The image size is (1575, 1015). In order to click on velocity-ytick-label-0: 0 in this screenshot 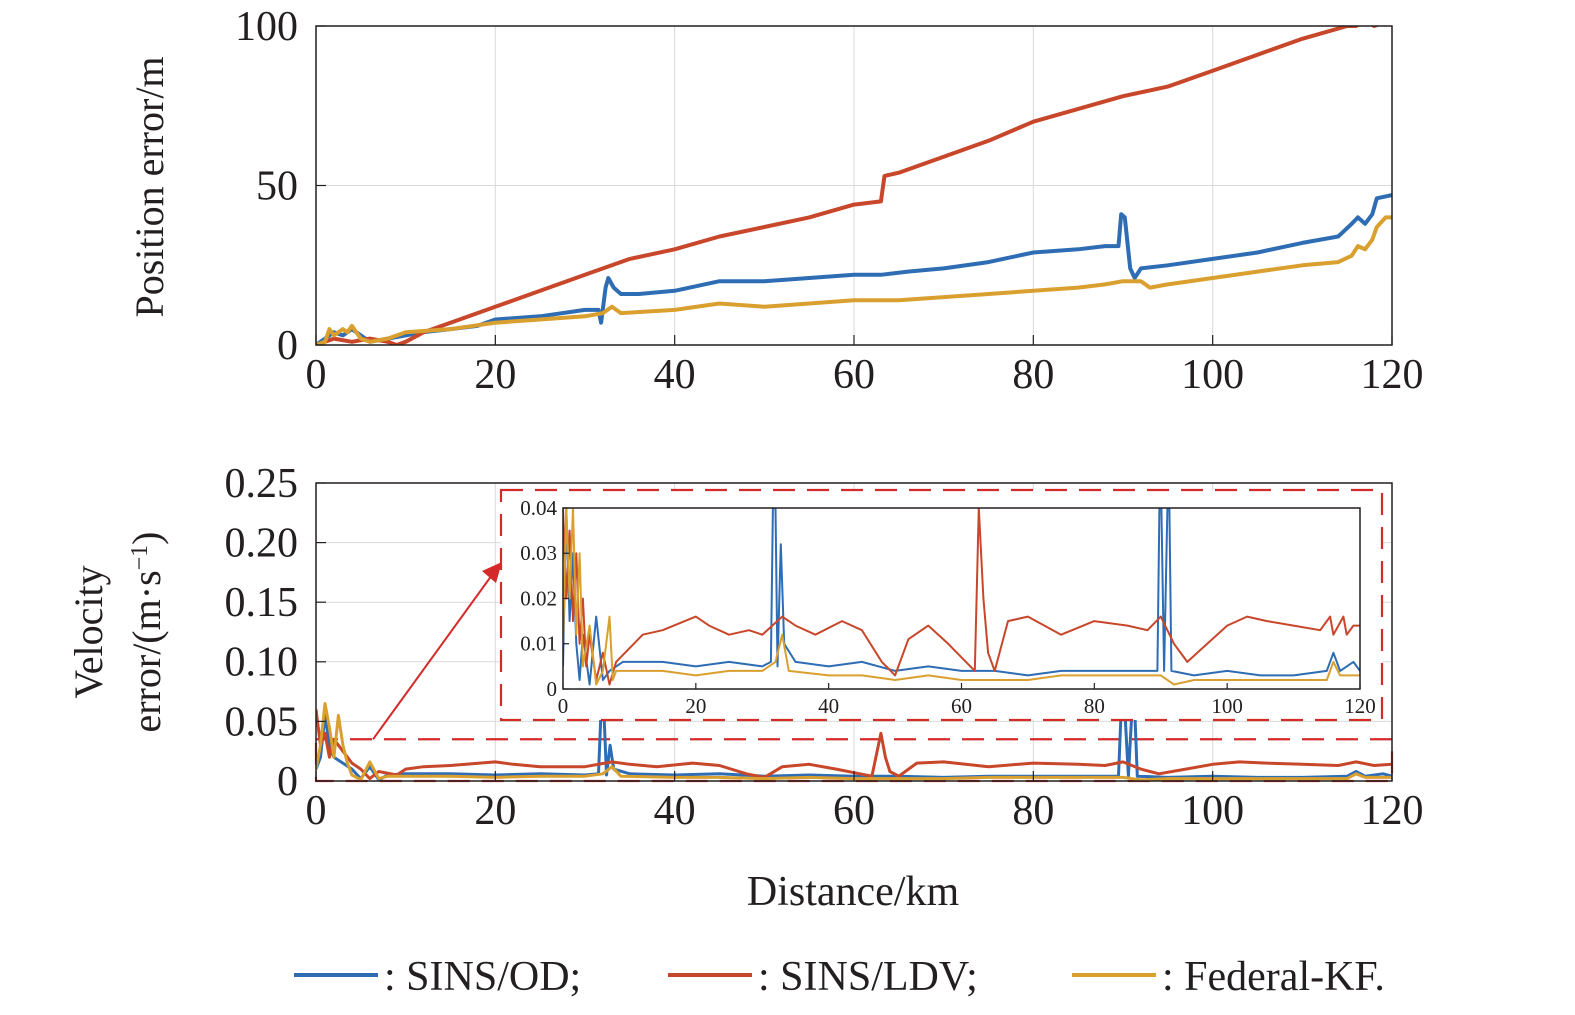, I will do `click(287, 782)`.